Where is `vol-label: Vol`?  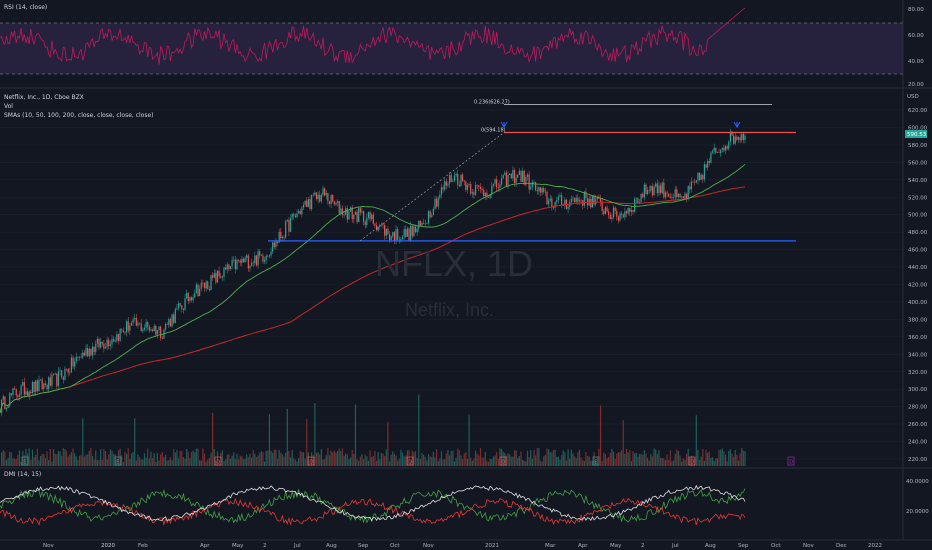 vol-label: Vol is located at coordinates (8, 106).